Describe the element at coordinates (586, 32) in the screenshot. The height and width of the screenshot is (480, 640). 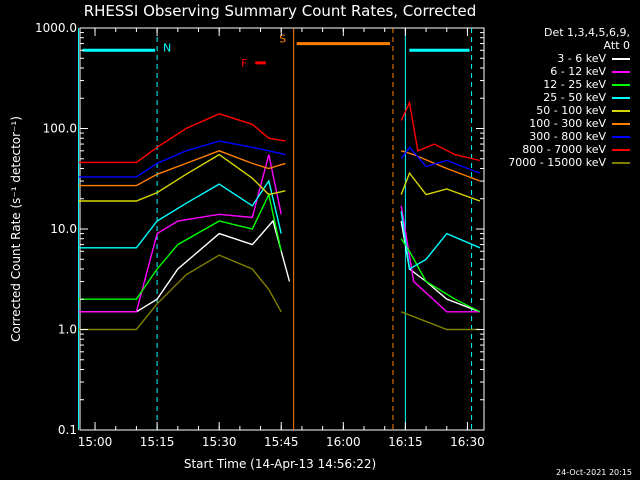
I see `legend-title-line-1: Det 1,3,4,5,6,9,` at that location.